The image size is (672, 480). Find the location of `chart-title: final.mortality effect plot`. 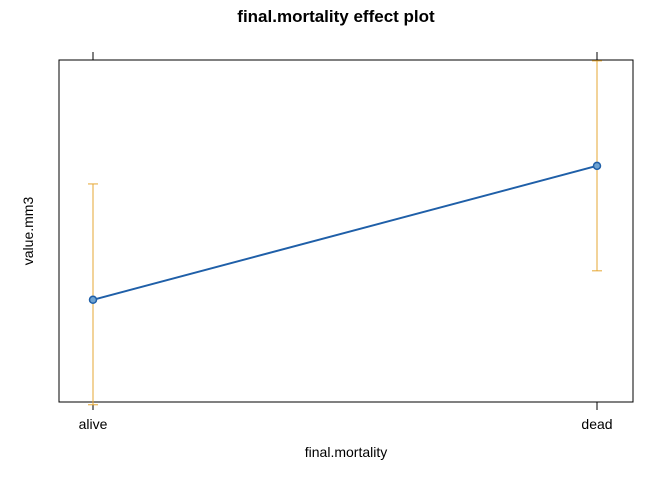

chart-title: final.mortality effect plot is located at coordinates (336, 16).